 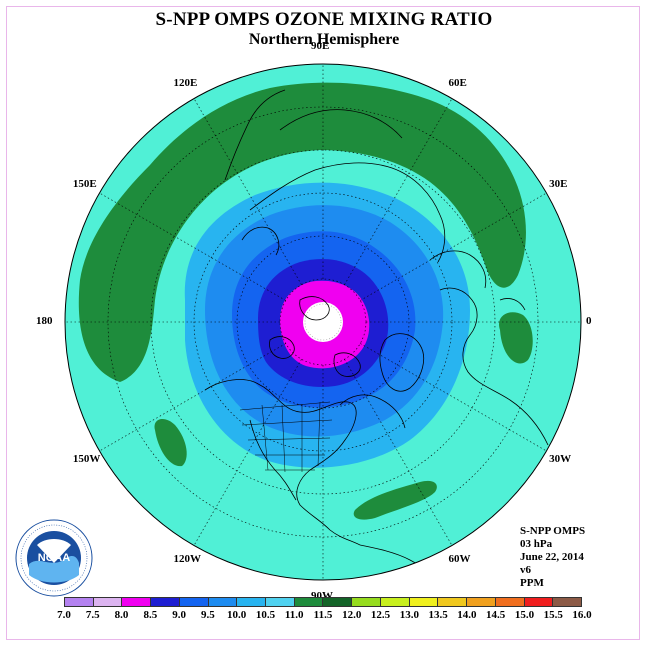 I want to click on longitude-label: 150E, so click(x=84, y=183).